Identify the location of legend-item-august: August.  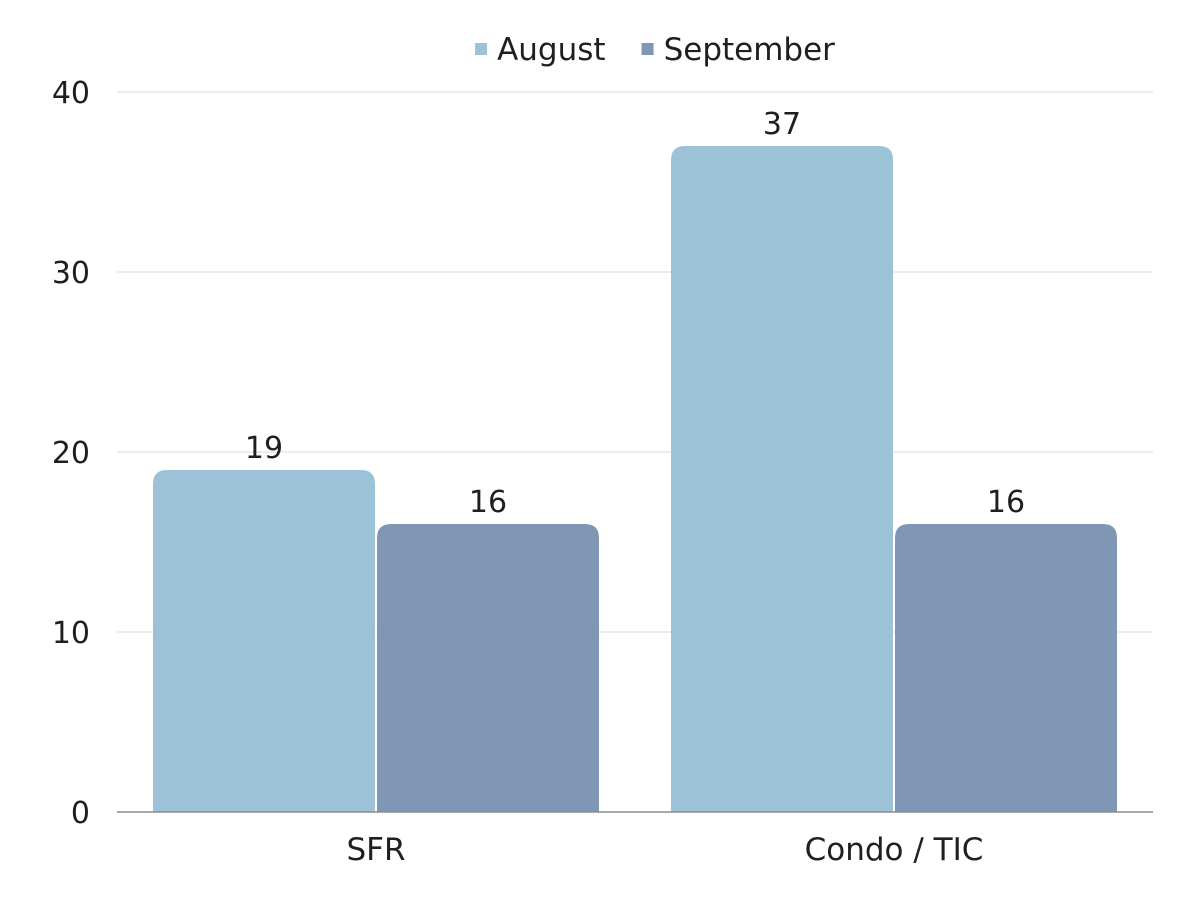
(540, 50).